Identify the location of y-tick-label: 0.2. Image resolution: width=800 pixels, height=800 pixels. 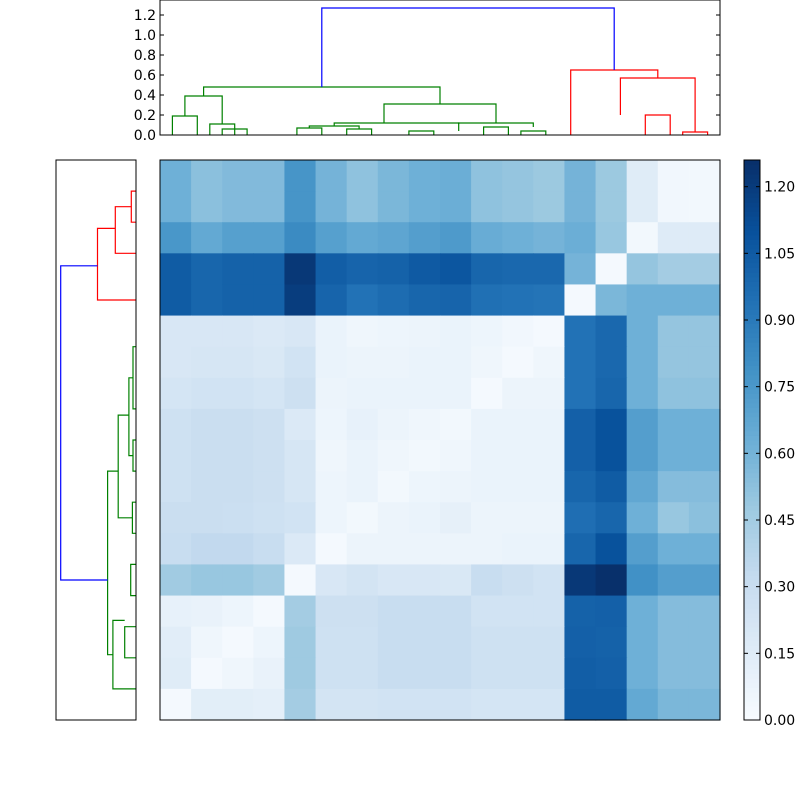
(145, 116).